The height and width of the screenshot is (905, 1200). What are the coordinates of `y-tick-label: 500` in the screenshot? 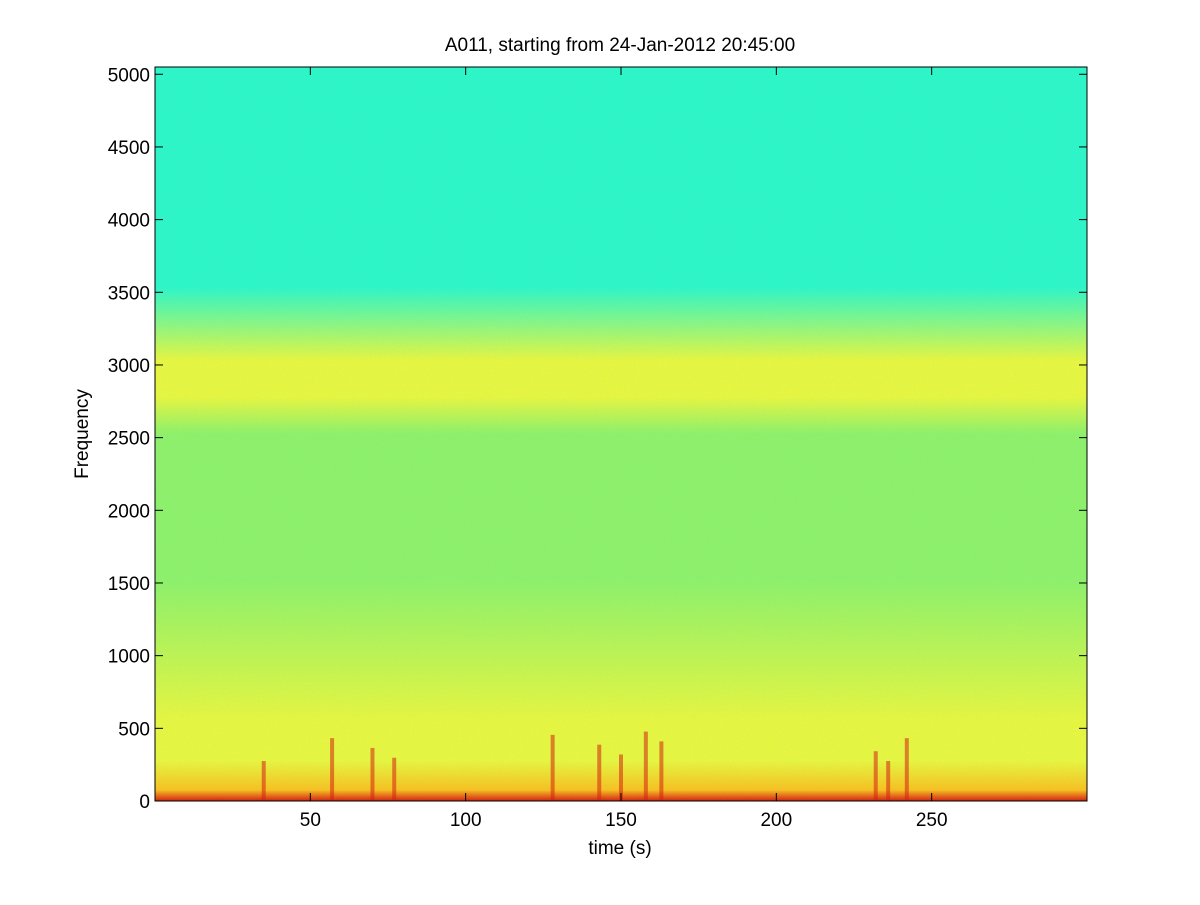 It's located at (134, 729).